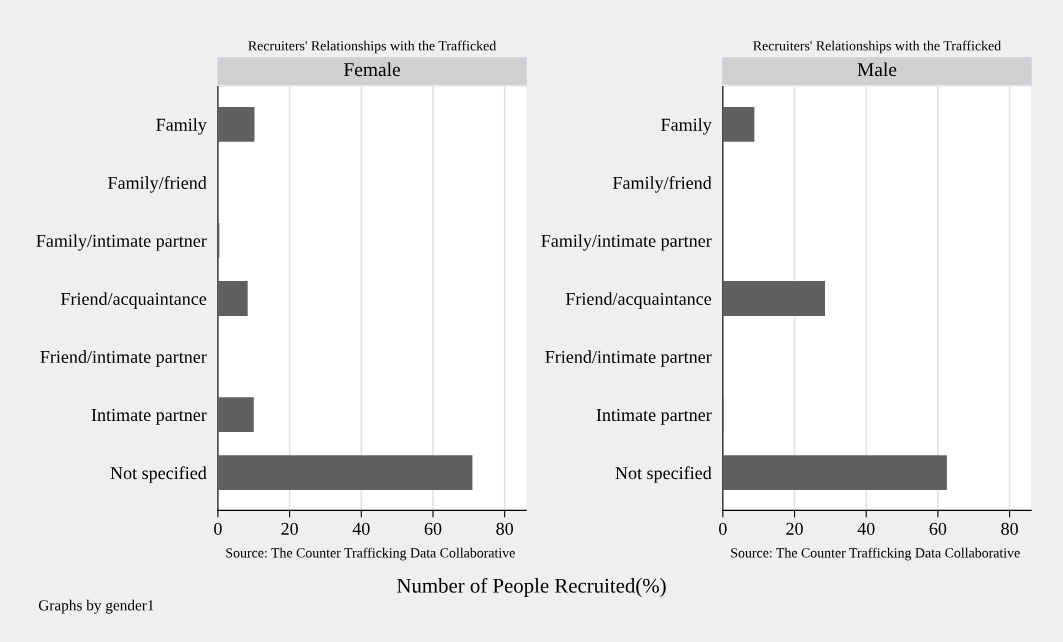 The height and width of the screenshot is (642, 1063). What do you see at coordinates (96, 606) in the screenshot?
I see `text: Graphs by gender1` at bounding box center [96, 606].